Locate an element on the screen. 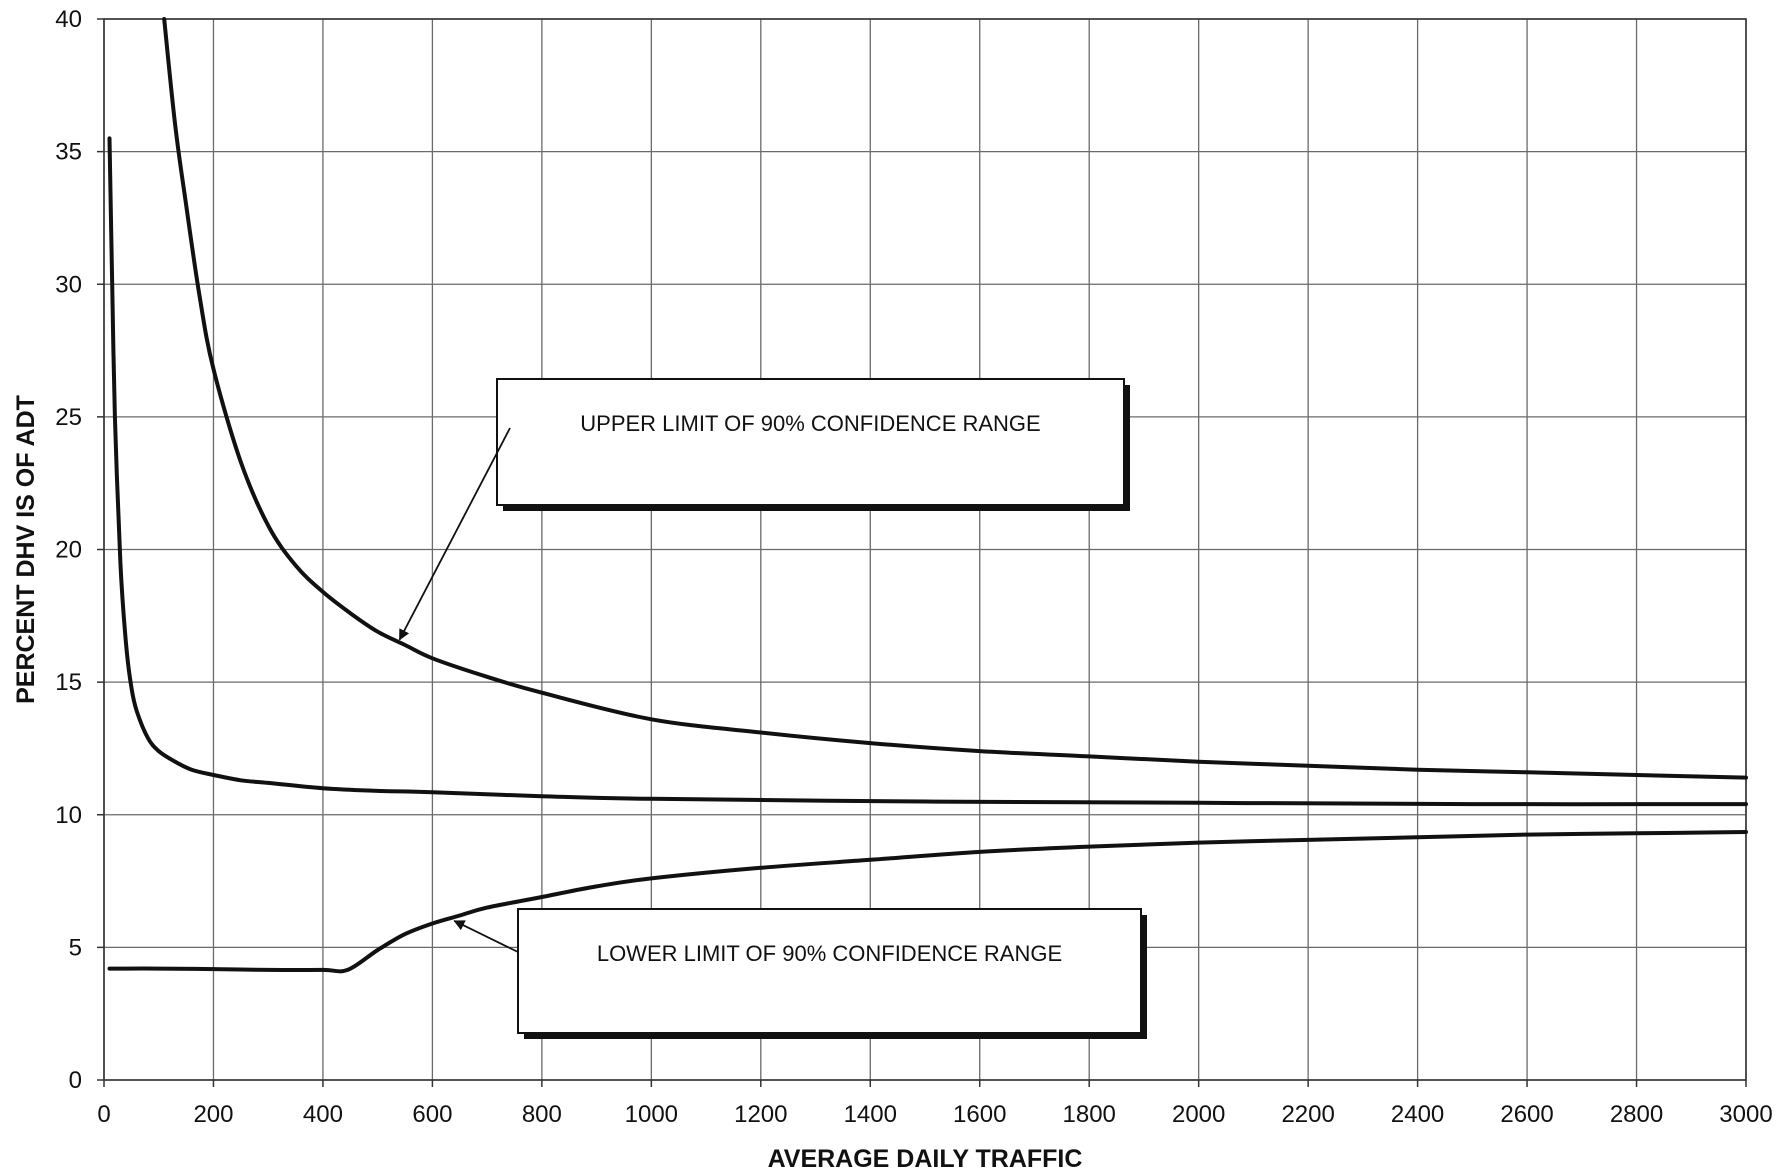  y-tick-label-2: 10 is located at coordinates (68, 815).